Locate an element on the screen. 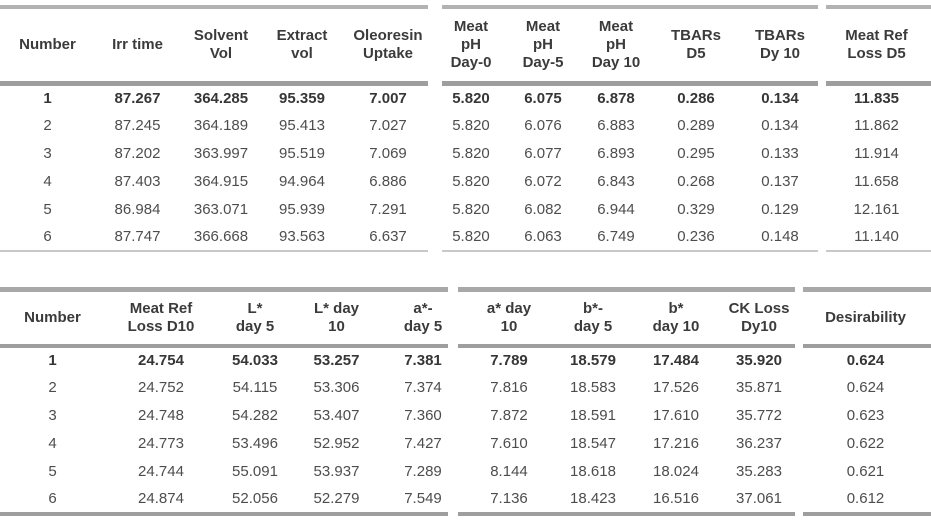  table-cell: 364.285 is located at coordinates (221, 98).